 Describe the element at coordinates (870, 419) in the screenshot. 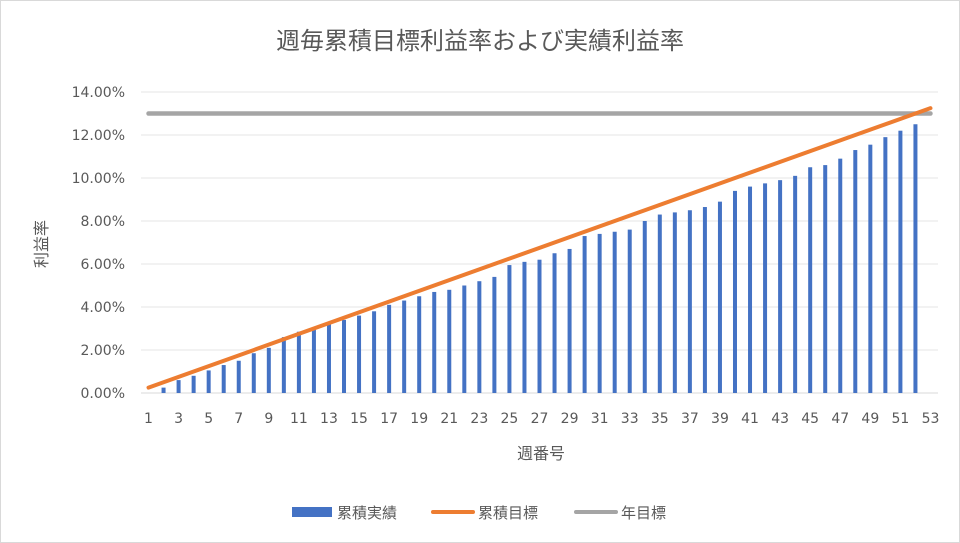

I see `x-tick-label: 49` at that location.